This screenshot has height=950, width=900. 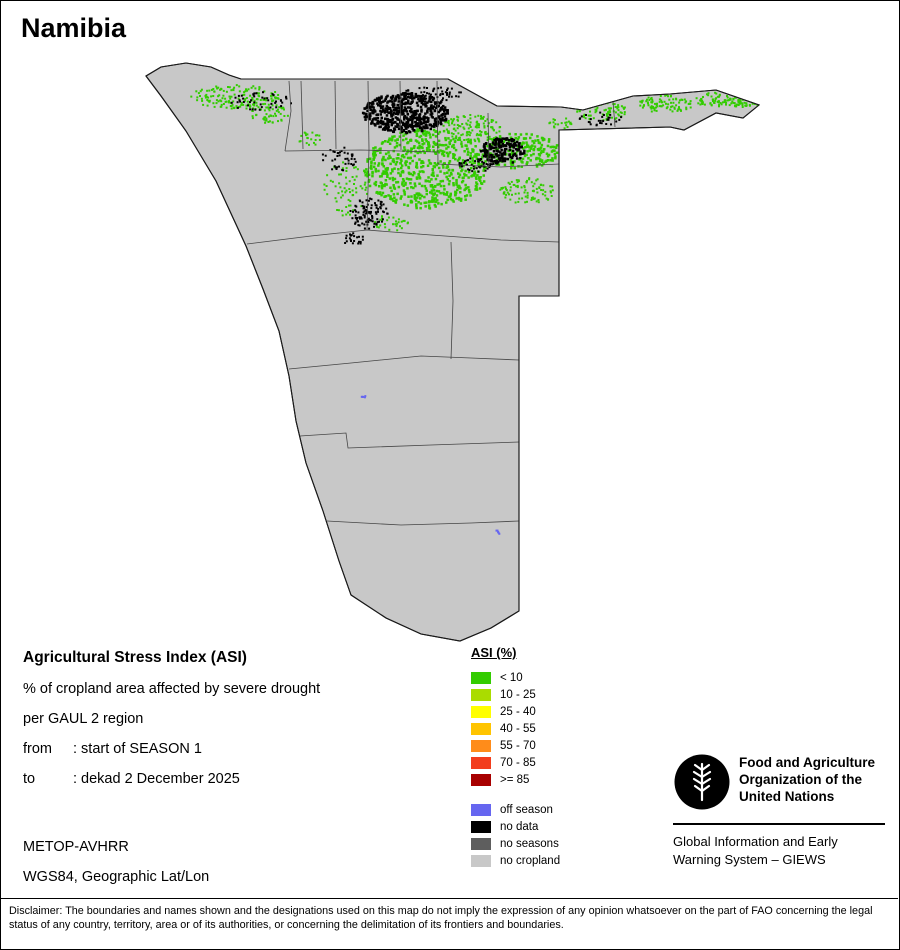 I want to click on legend-row: 25 - 40, so click(x=515, y=711).